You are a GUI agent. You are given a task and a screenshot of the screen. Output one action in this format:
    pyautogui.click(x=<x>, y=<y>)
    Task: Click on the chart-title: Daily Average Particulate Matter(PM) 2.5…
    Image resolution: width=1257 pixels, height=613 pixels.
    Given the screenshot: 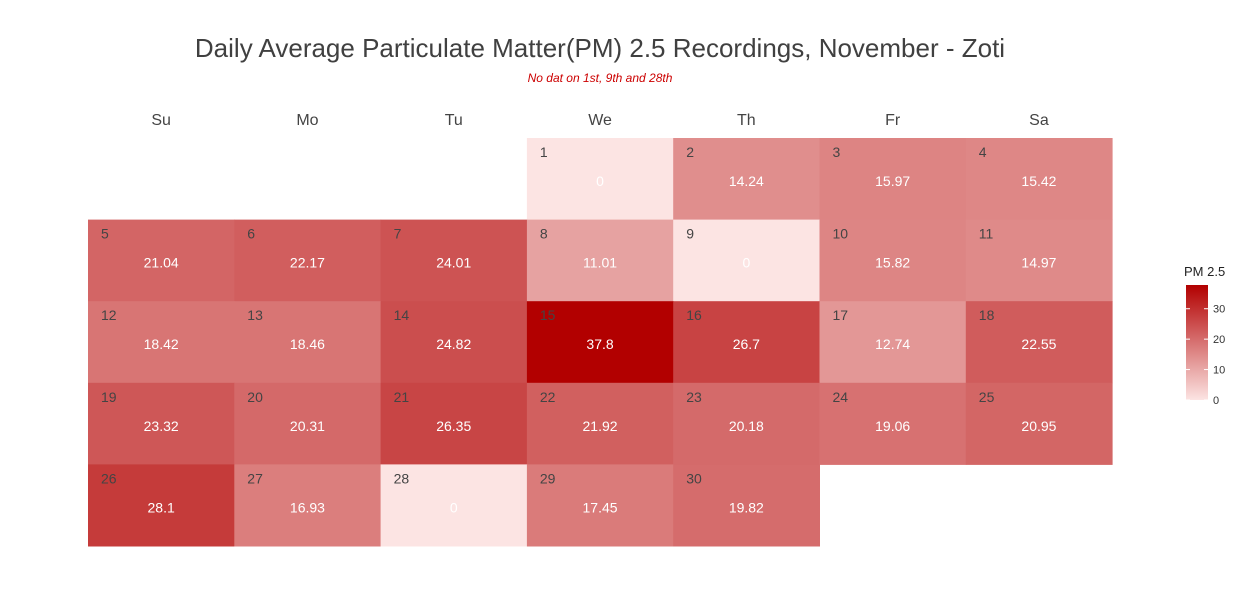 What is the action you would take?
    pyautogui.click(x=600, y=48)
    